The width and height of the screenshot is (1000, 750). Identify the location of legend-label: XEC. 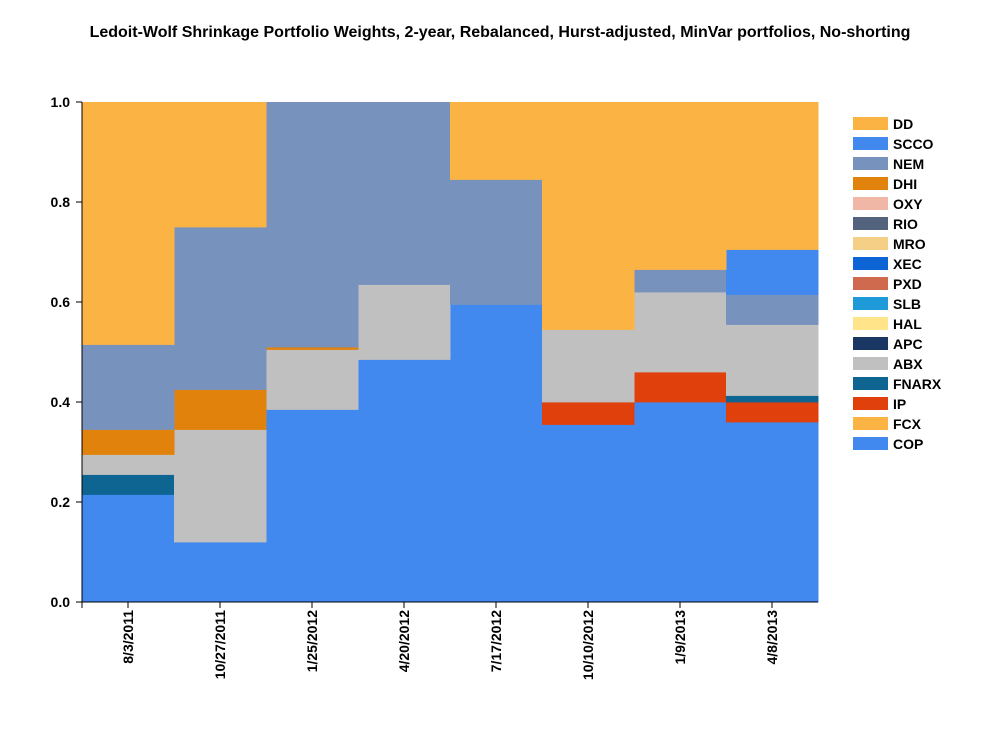
(907, 264).